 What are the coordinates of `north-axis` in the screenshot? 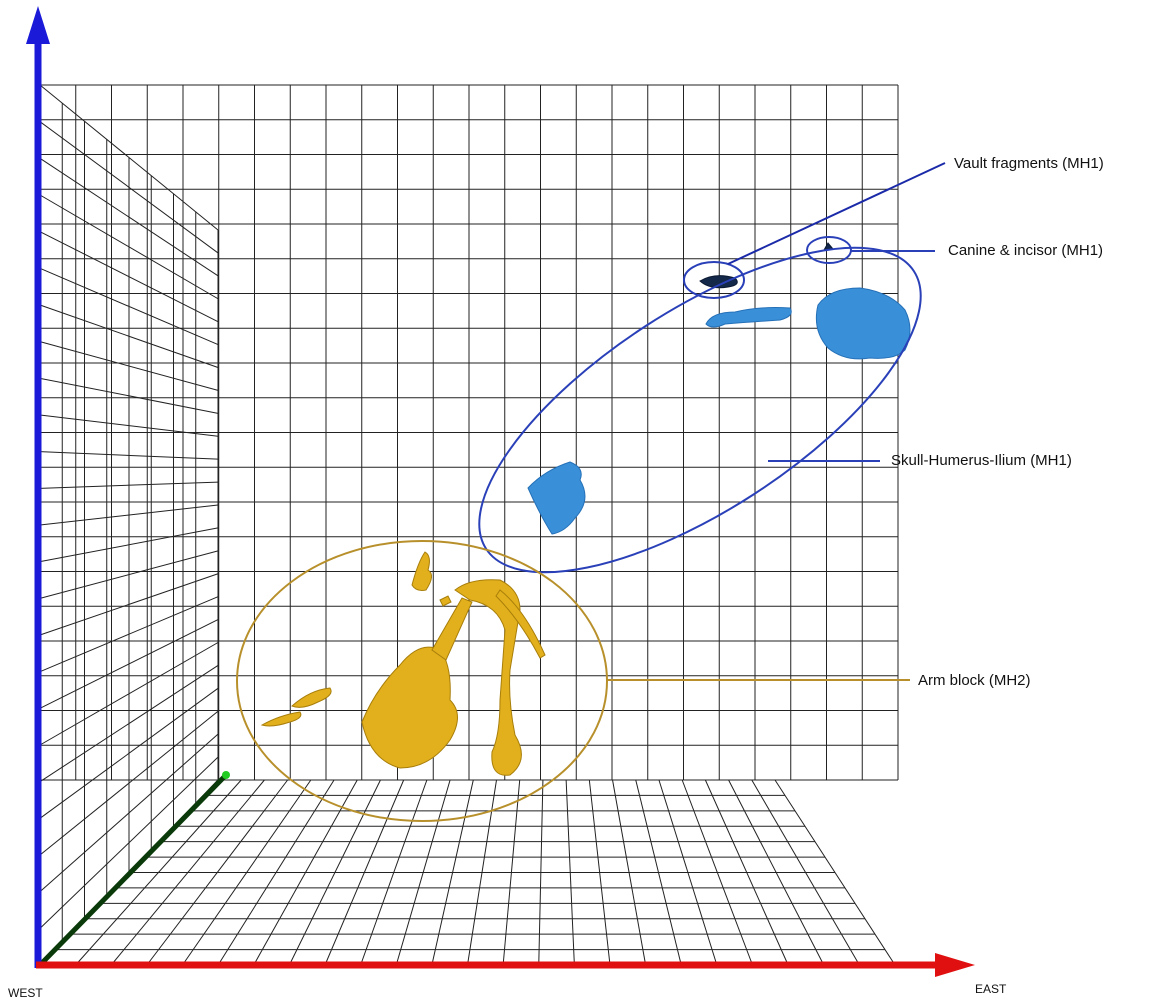 It's located at (133, 870).